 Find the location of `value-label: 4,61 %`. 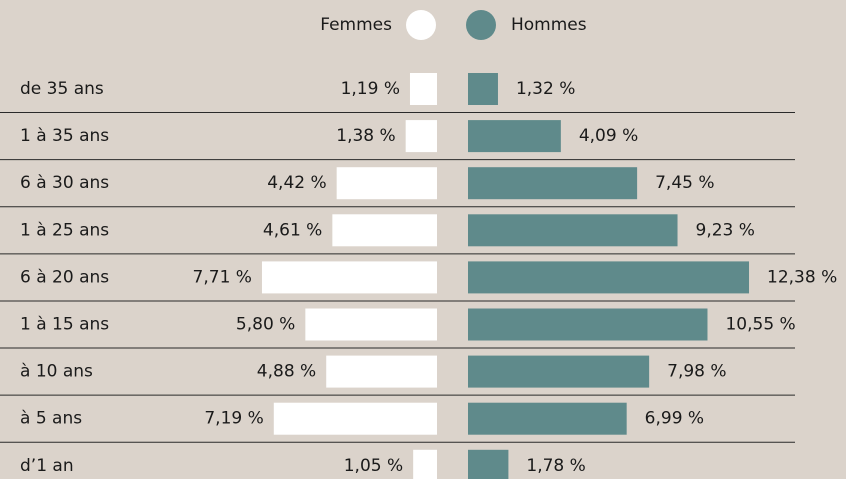

value-label: 4,61 % is located at coordinates (292, 230).